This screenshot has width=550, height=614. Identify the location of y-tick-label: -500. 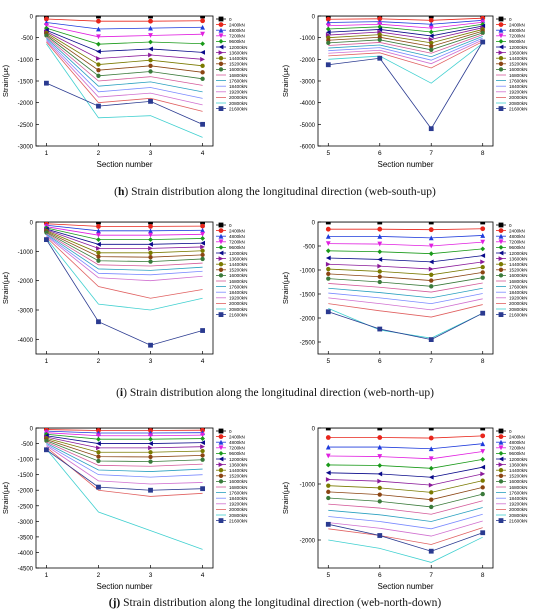
(27, 445).